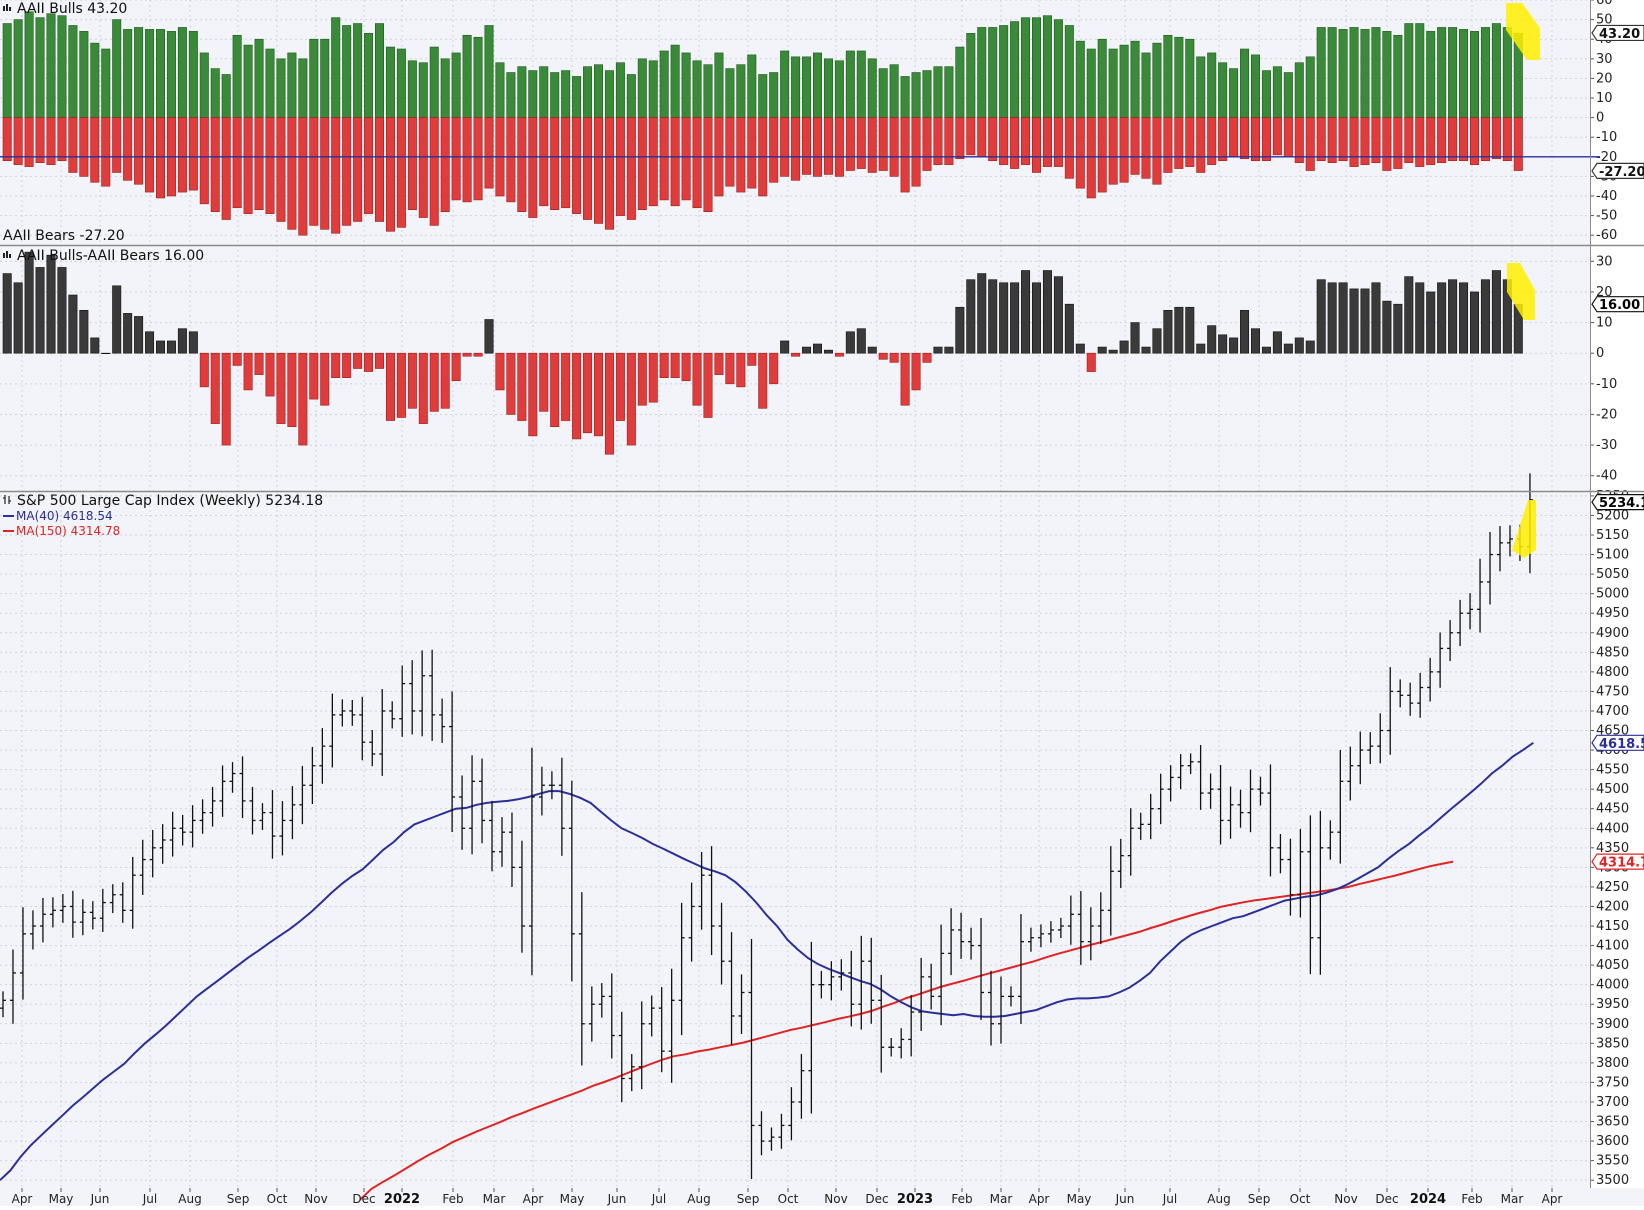 This screenshot has height=1210, width=1644. Describe the element at coordinates (572, 1199) in the screenshot. I see `x-month-label: May` at that location.